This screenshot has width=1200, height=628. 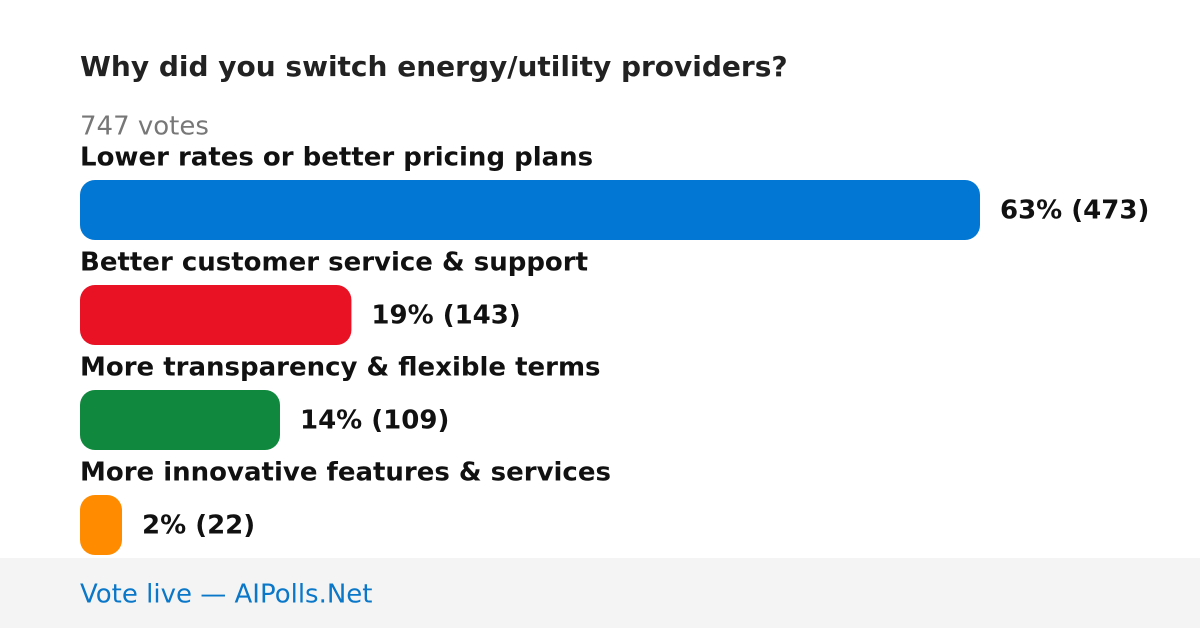 I want to click on value-label: 63% (473), so click(x=1074, y=211).